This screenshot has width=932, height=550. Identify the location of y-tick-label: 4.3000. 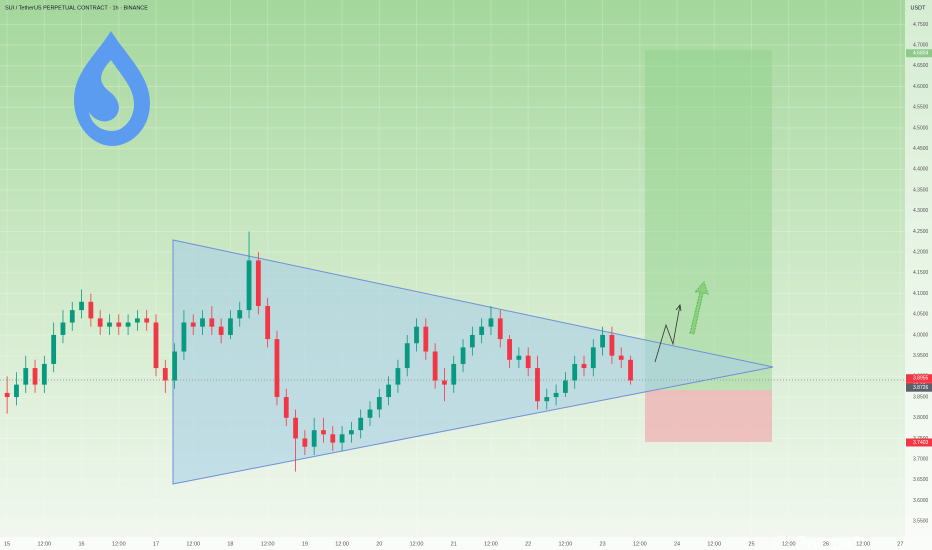
(921, 211).